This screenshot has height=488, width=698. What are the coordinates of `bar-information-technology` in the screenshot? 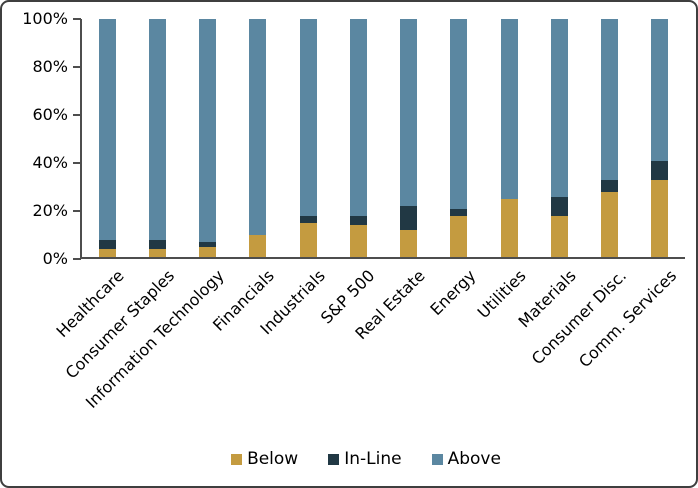 It's located at (208, 139).